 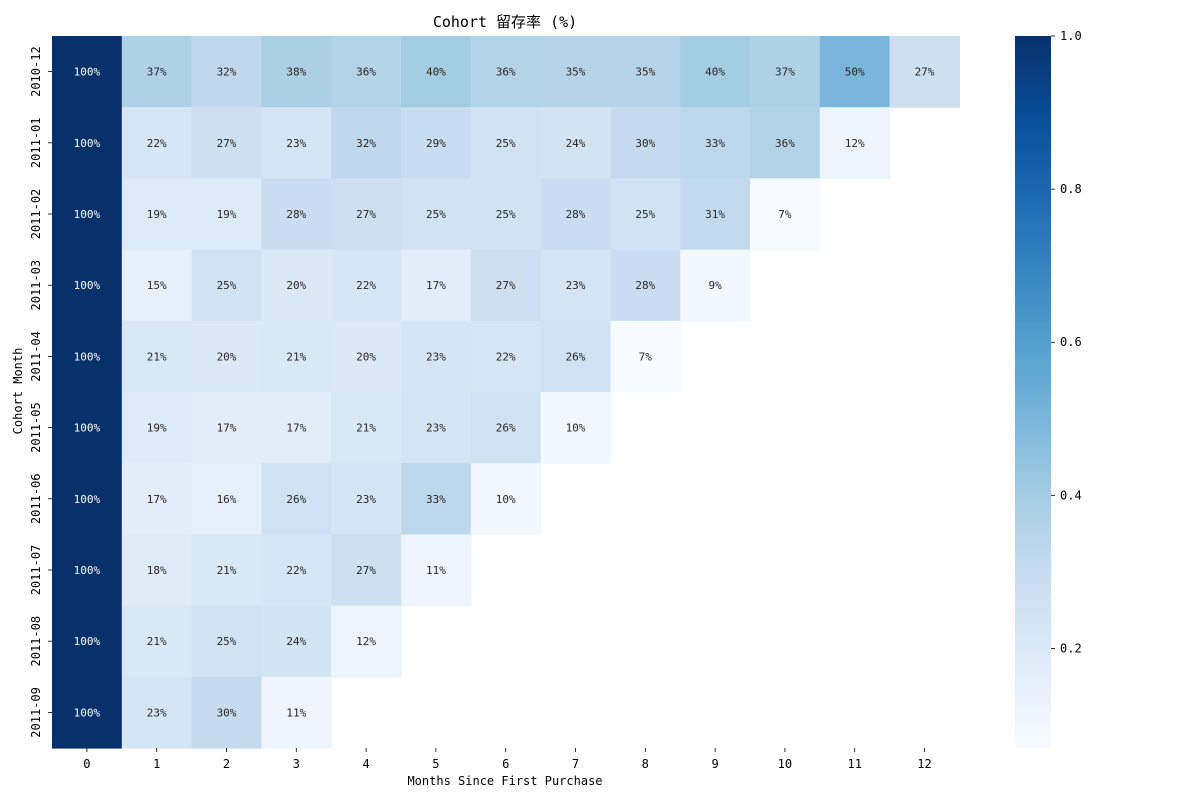 I want to click on heatmap-cell-label: 18%, so click(x=157, y=570).